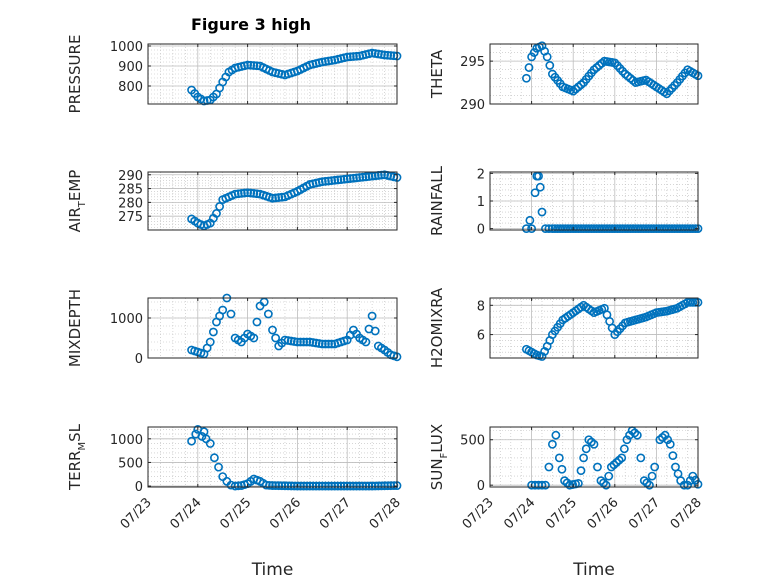 The height and width of the screenshot is (583, 778). What do you see at coordinates (437, 200) in the screenshot?
I see `y-axis-label: RAINFALL` at bounding box center [437, 200].